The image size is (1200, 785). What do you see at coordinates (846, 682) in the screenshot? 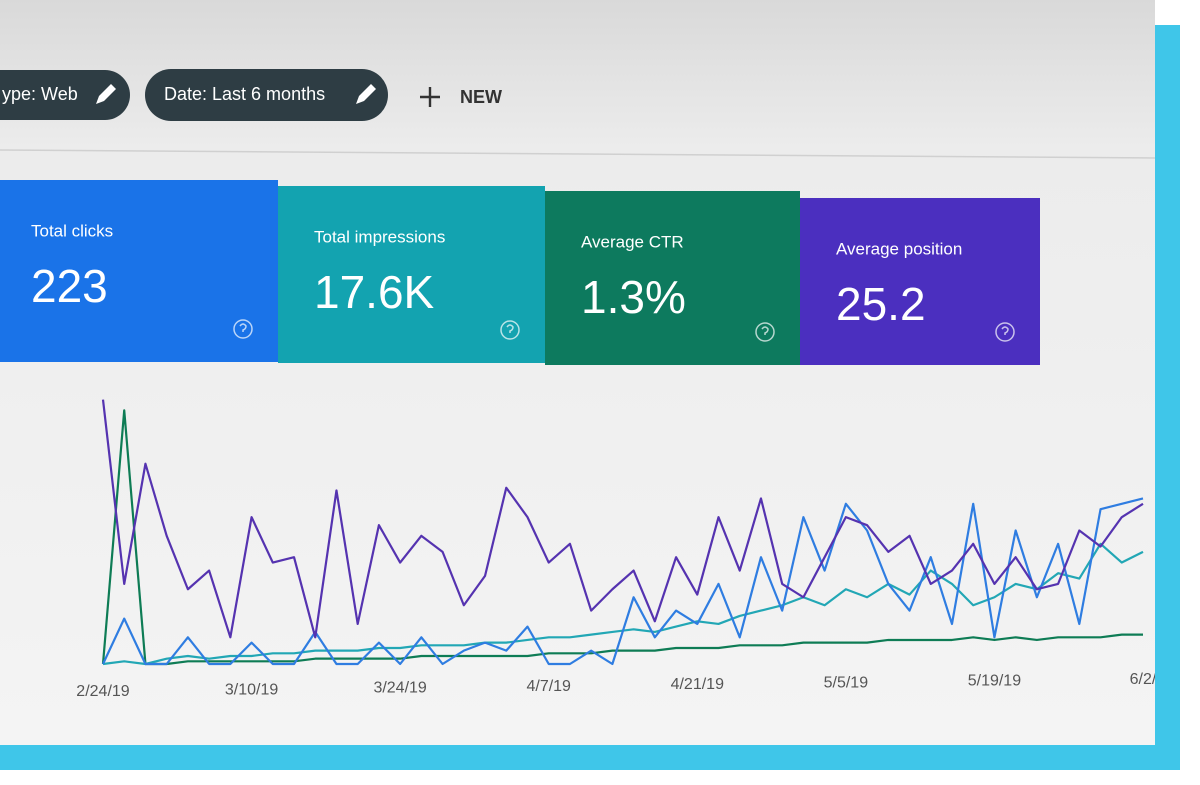
I see `x-tick-label: 5/5/19` at bounding box center [846, 682].